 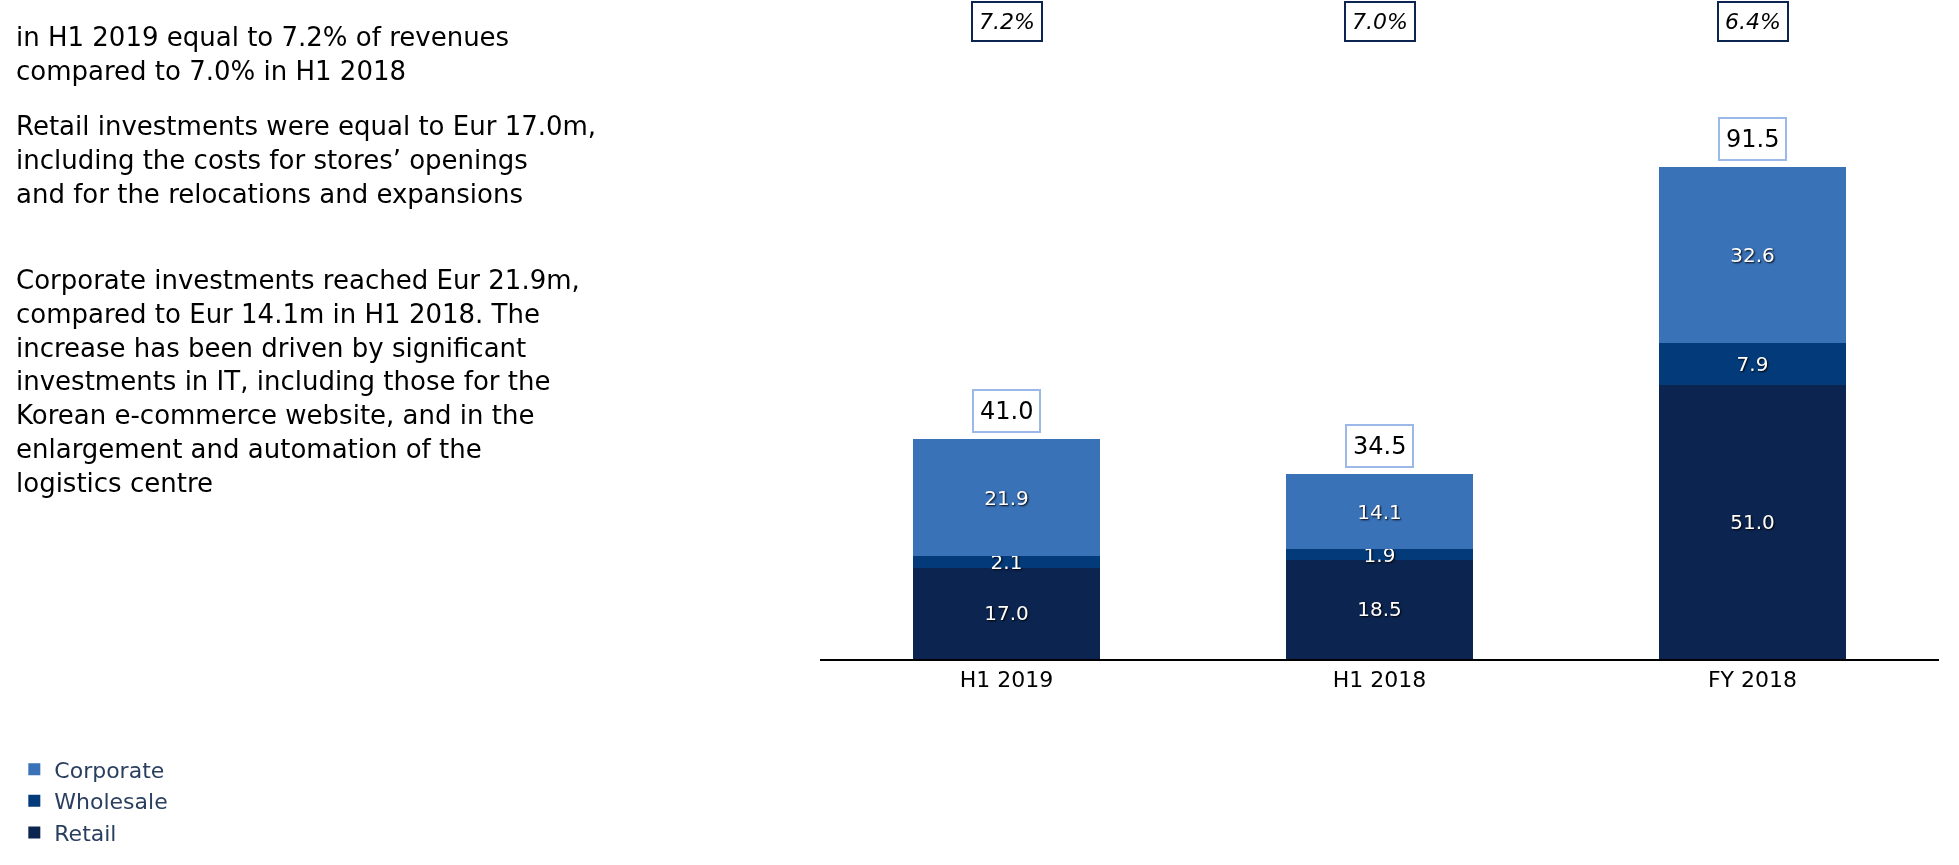 I want to click on total-label: 41.0, so click(x=1007, y=411).